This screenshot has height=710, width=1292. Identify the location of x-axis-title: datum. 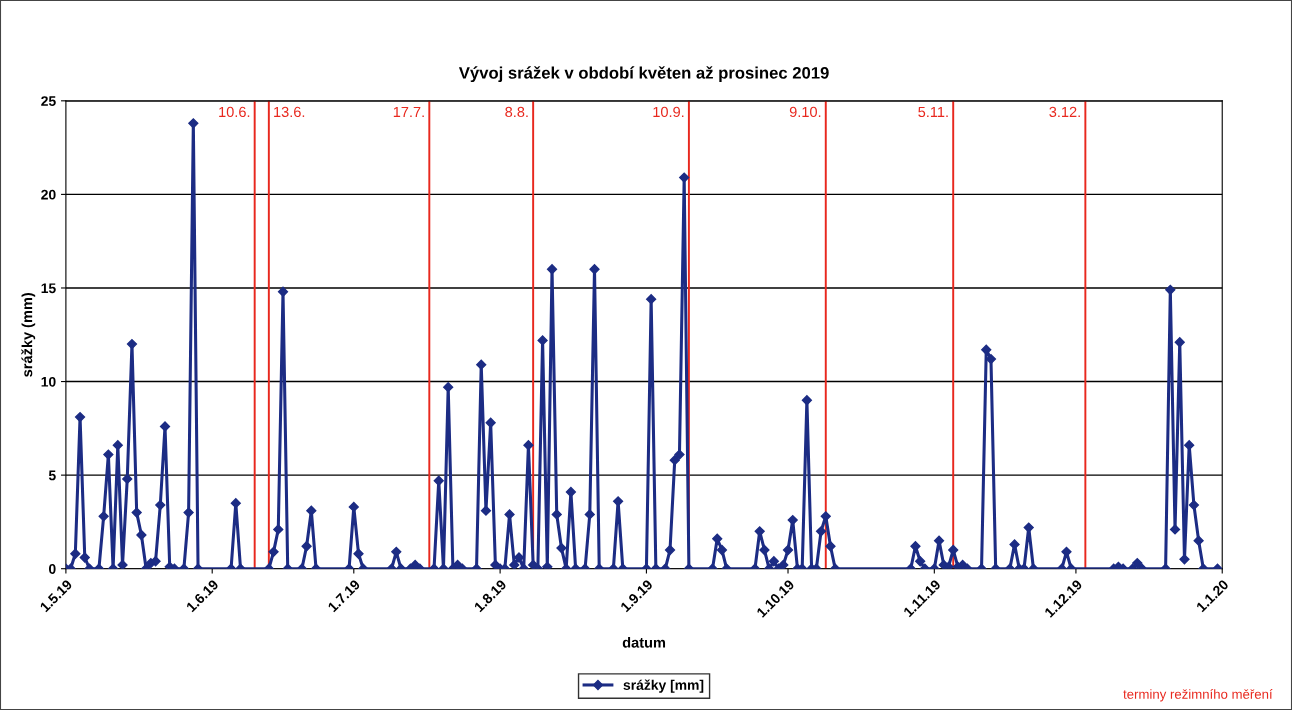
(644, 642).